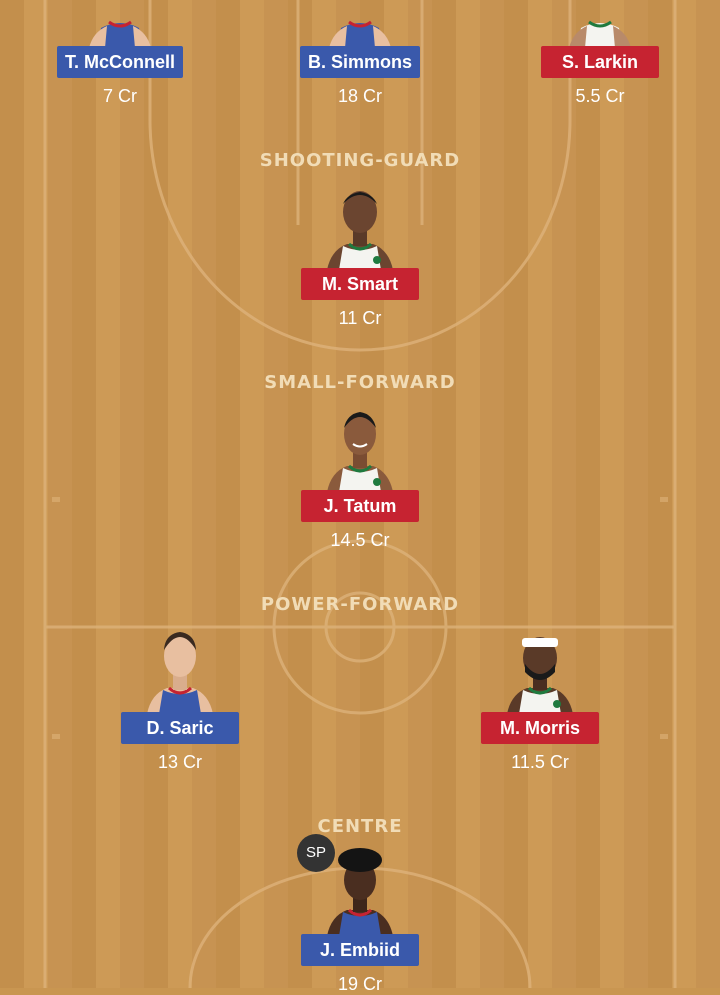  Describe the element at coordinates (360, 826) in the screenshot. I see `position-label-centre: CENTRE` at that location.